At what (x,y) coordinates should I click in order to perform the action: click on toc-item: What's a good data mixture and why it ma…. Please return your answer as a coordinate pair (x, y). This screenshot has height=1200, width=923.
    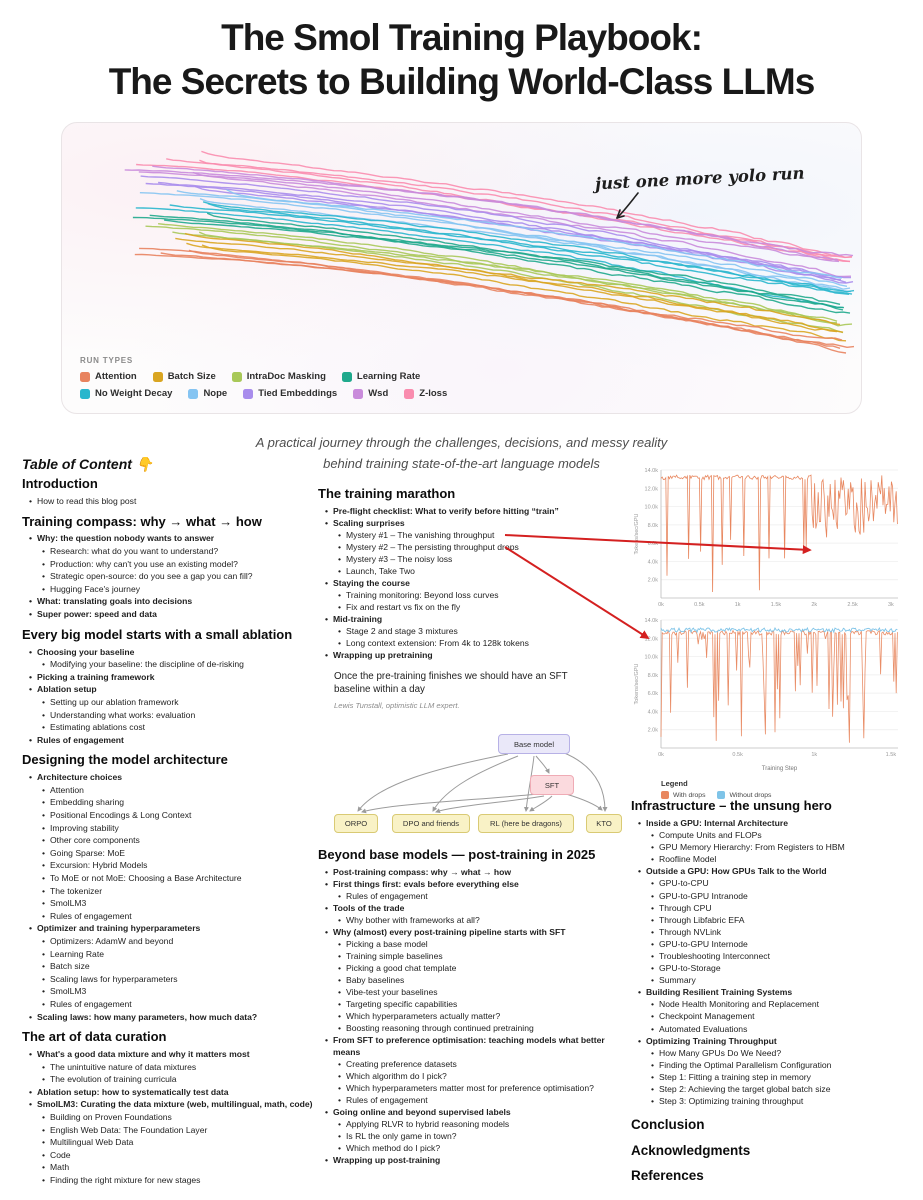
    Looking at the image, I should click on (168, 1054).